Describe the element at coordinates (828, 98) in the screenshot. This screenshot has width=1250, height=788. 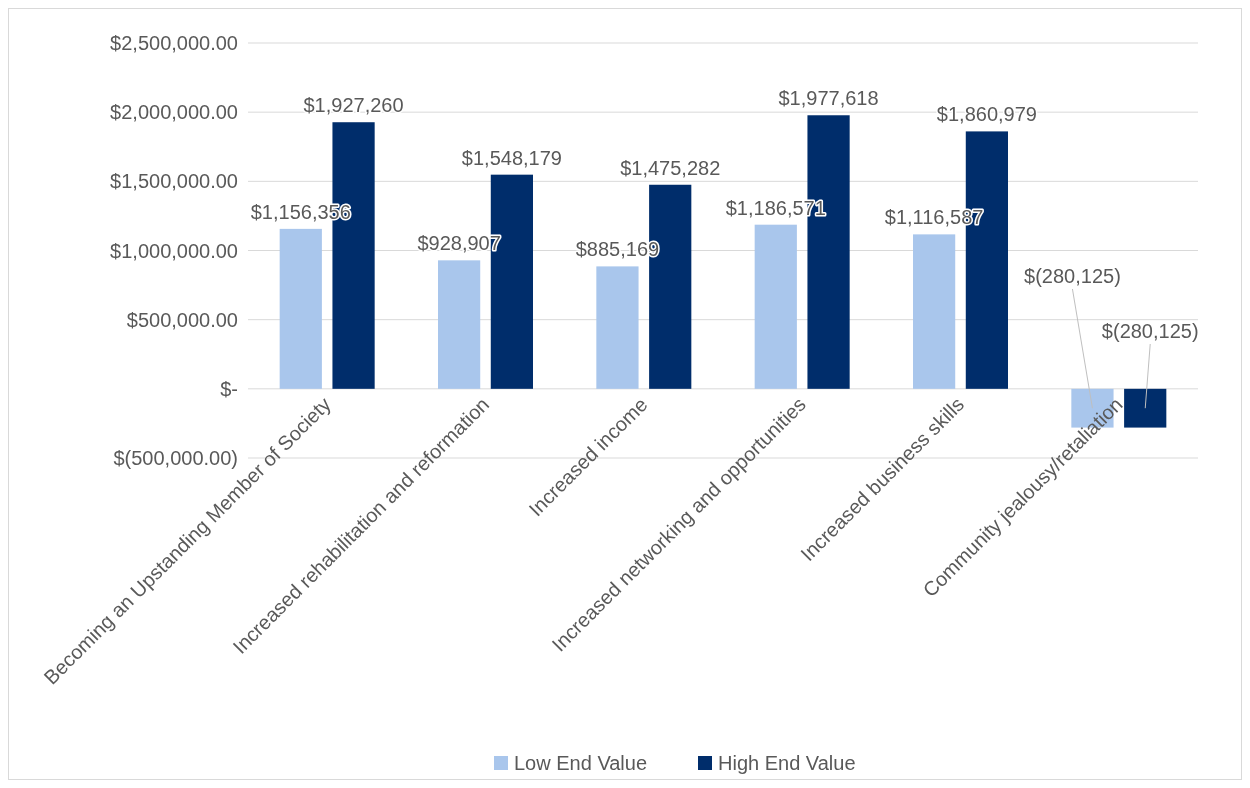
I see `data-label: $1,977,618` at that location.